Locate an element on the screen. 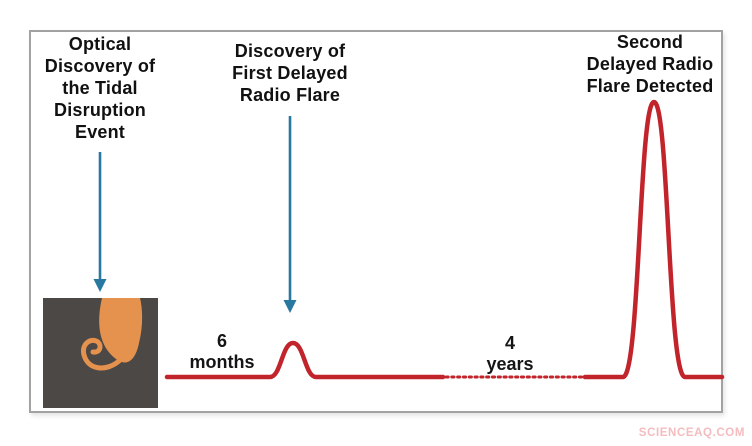 This screenshot has width=752, height=446. interval-value: 4 is located at coordinates (509, 343).